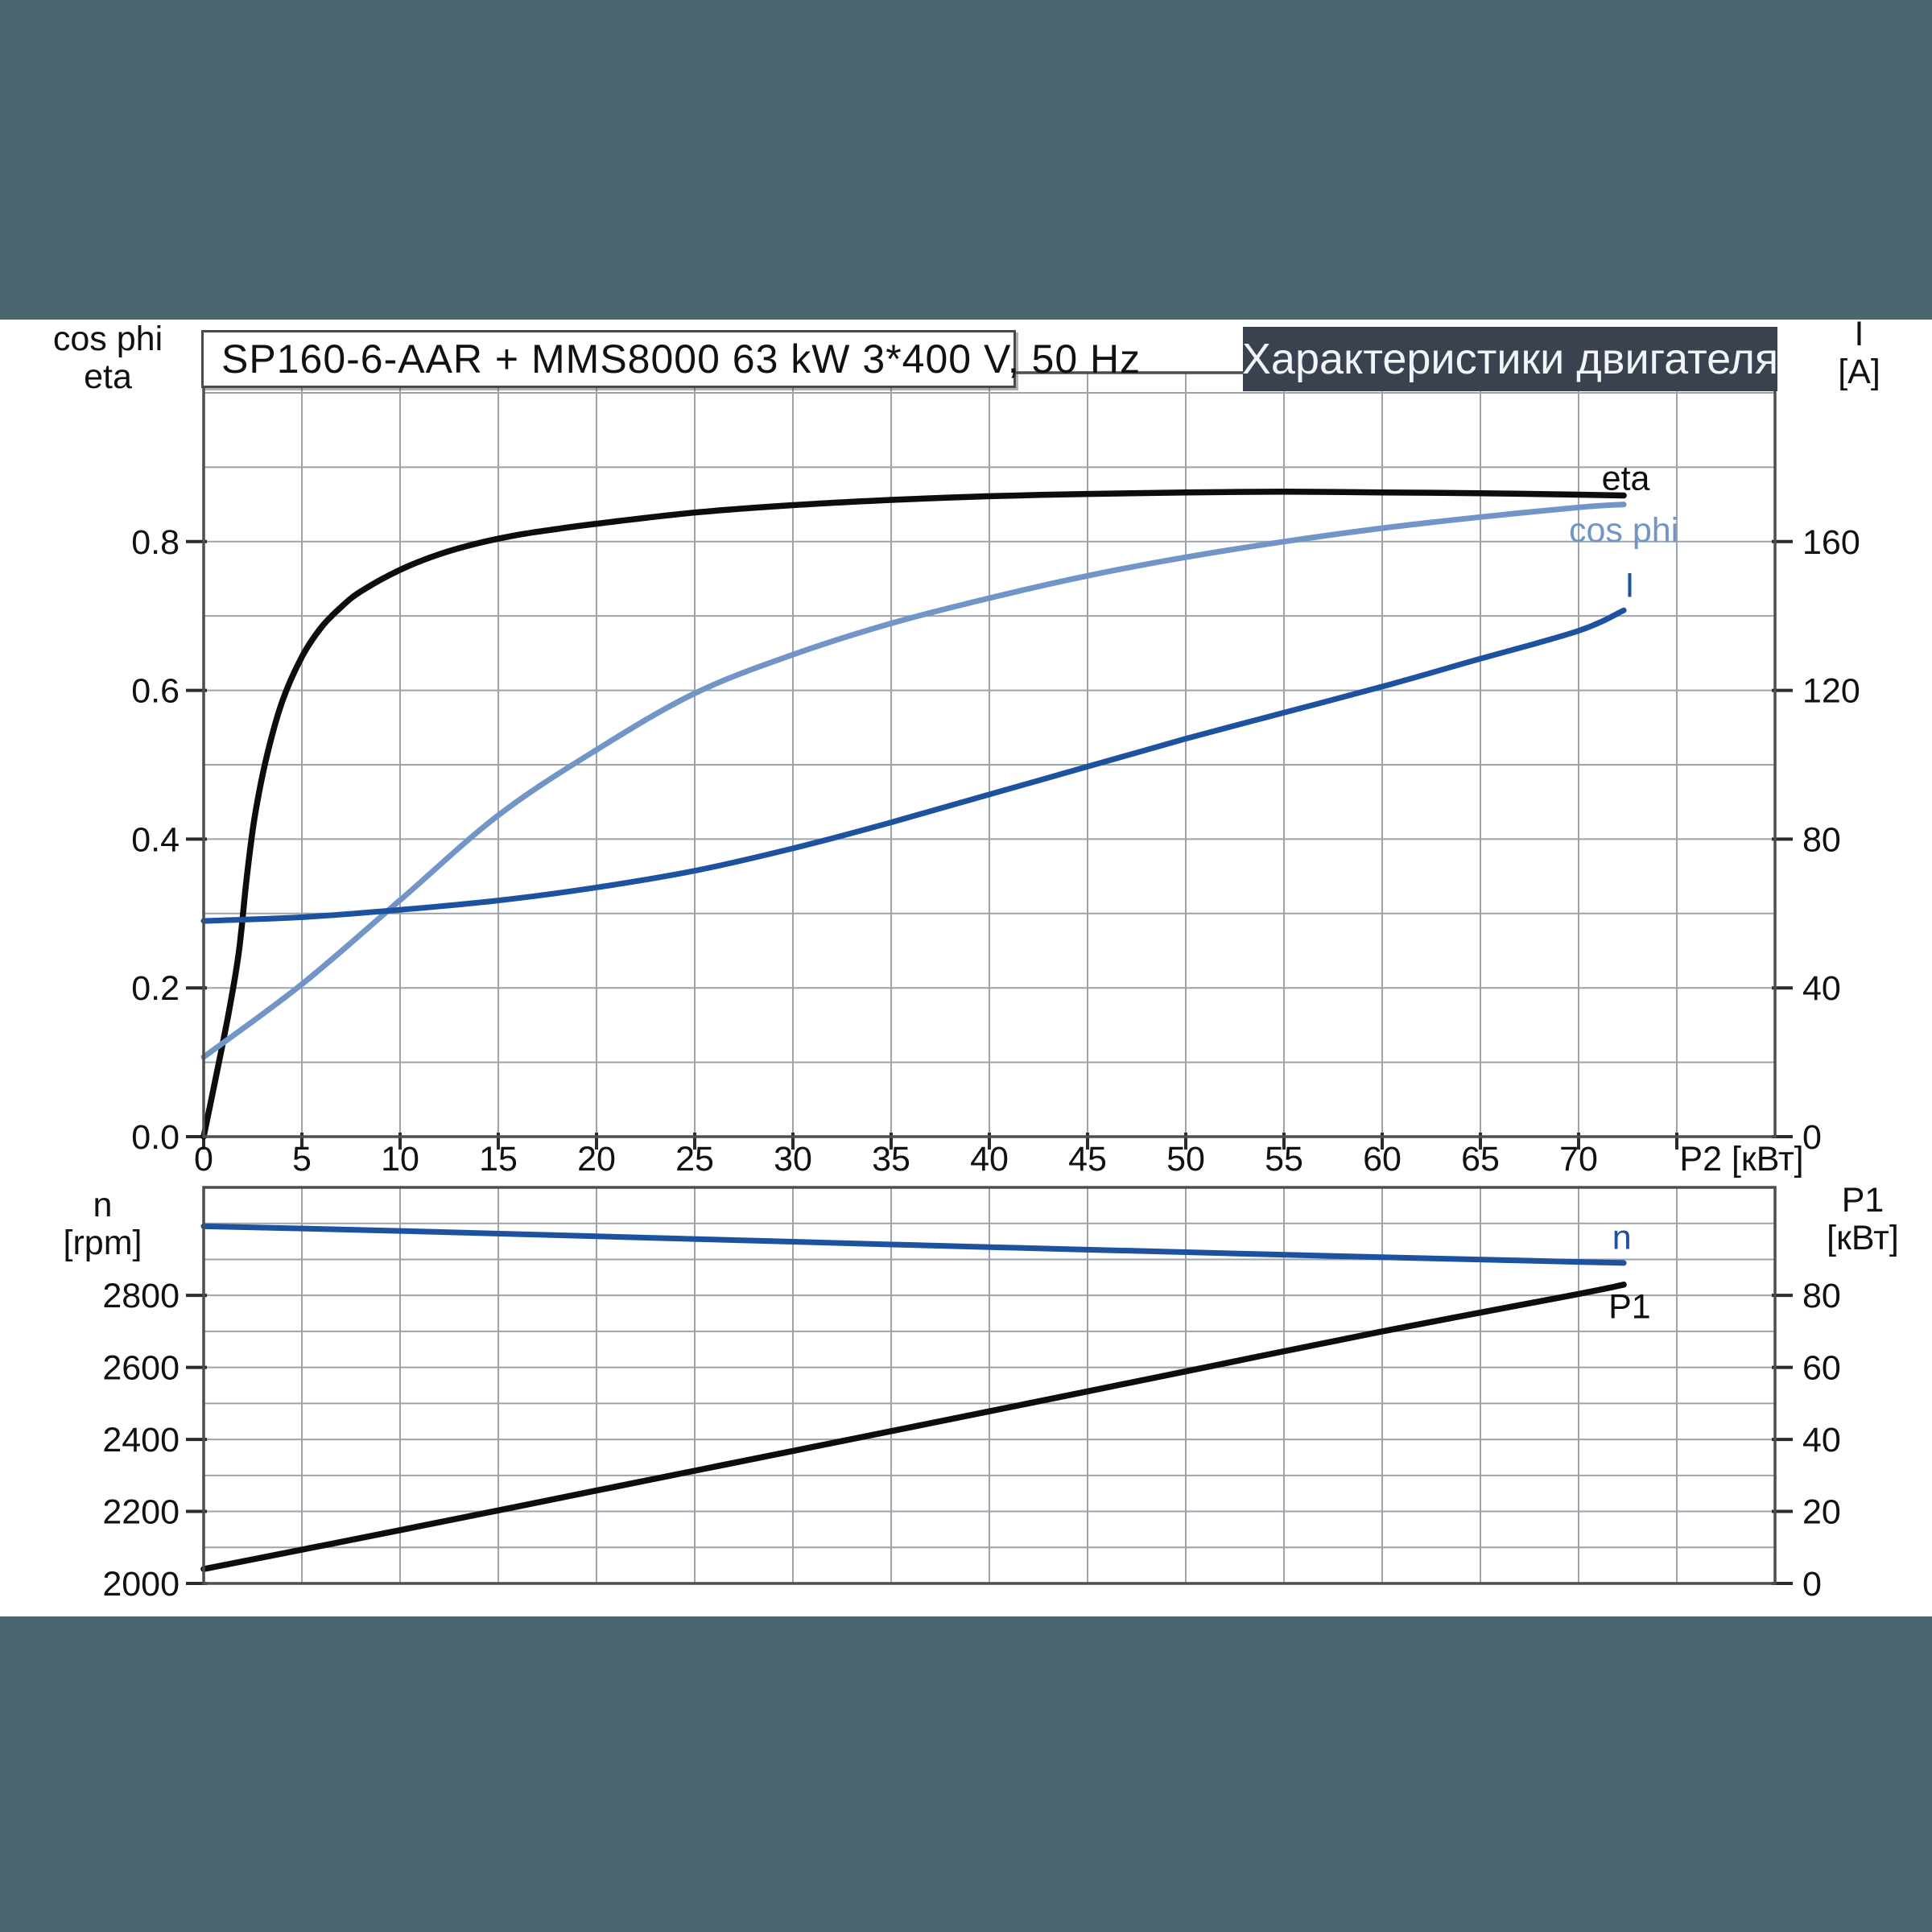 The height and width of the screenshot is (1932, 1932). What do you see at coordinates (1622, 1238) in the screenshot?
I see `curve-label-n: n` at bounding box center [1622, 1238].